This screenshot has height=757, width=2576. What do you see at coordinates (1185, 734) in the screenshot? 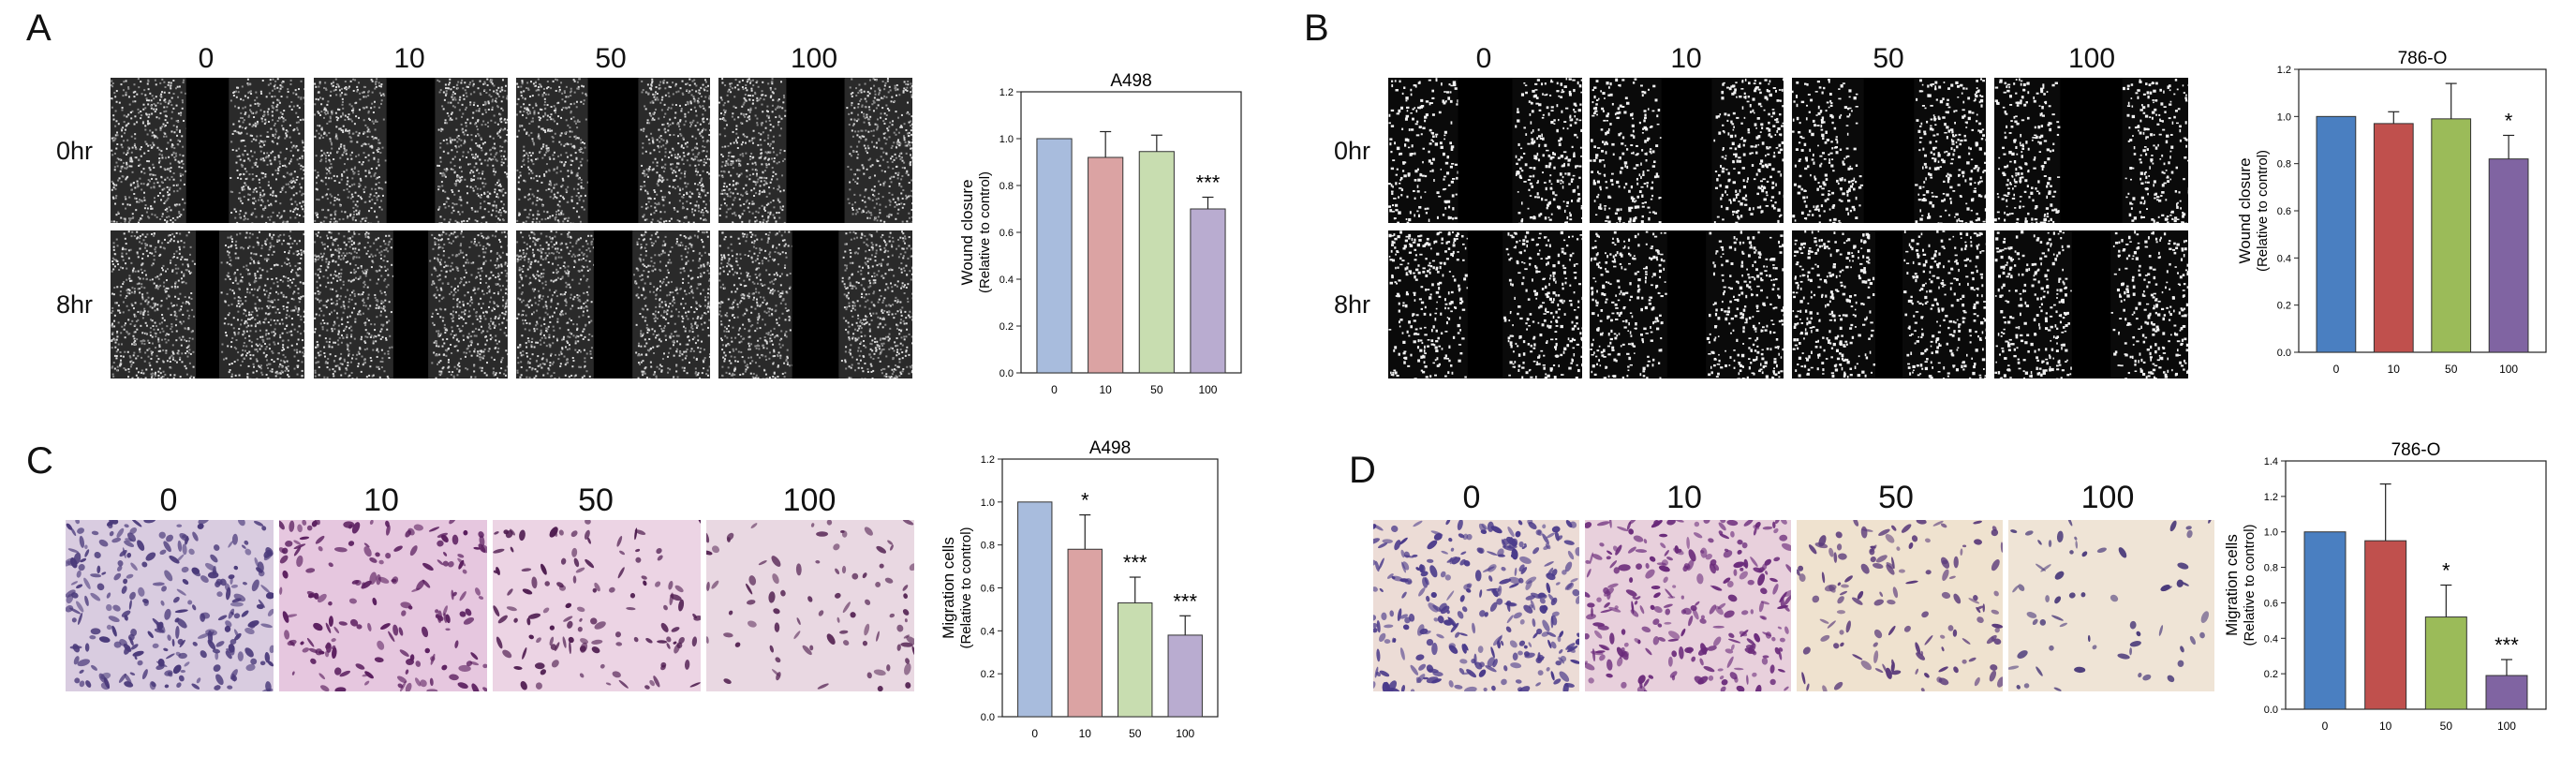
I see `x-tick-label: 100` at bounding box center [1185, 734].